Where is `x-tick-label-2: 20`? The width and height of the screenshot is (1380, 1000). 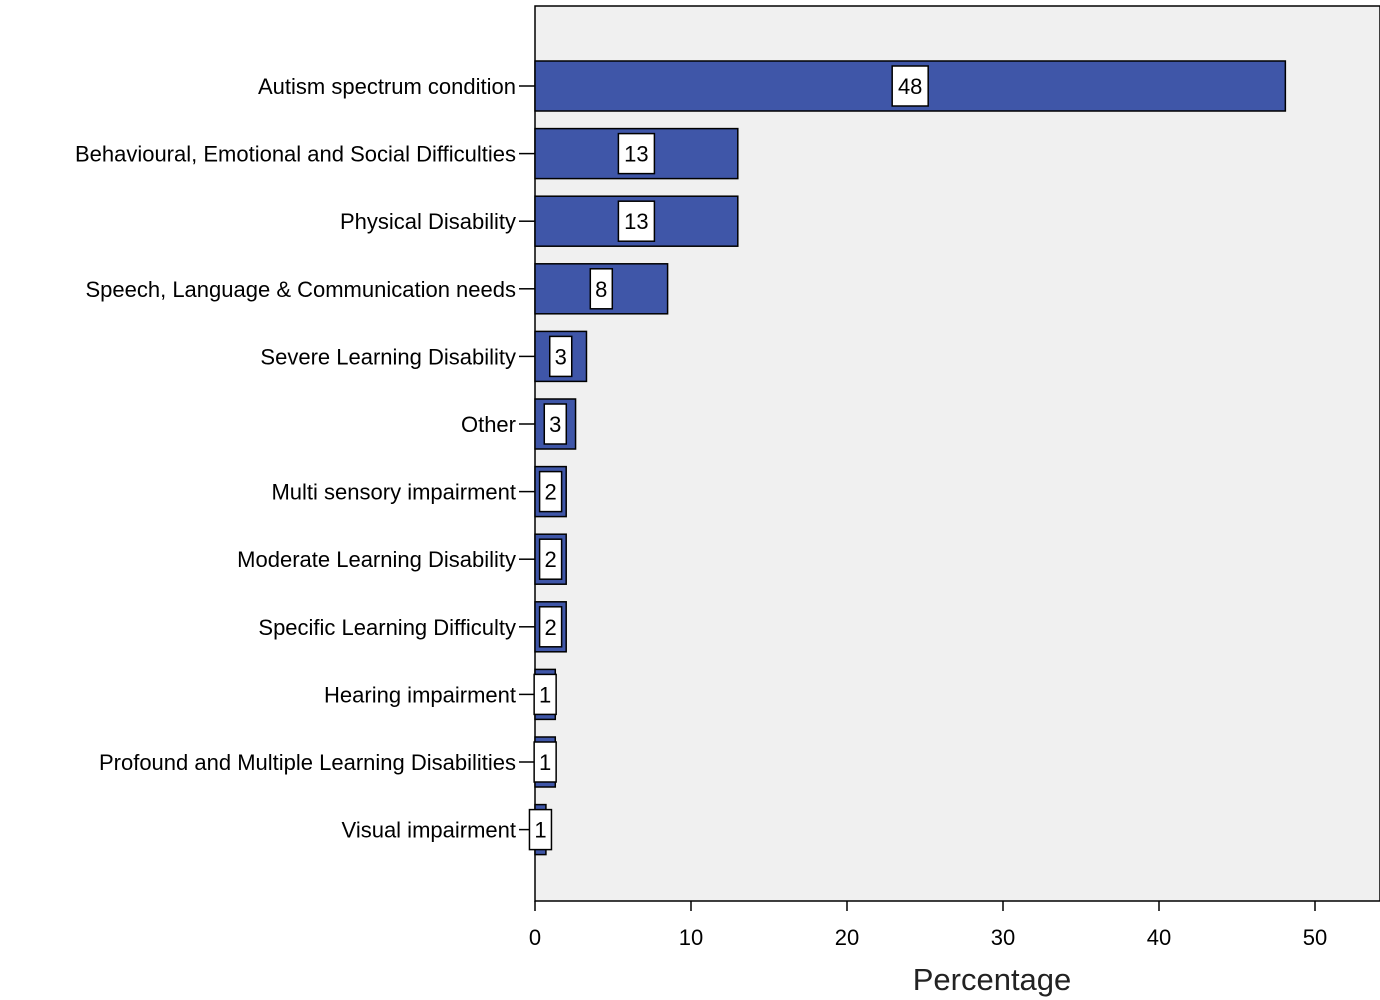 x-tick-label-2: 20 is located at coordinates (847, 937).